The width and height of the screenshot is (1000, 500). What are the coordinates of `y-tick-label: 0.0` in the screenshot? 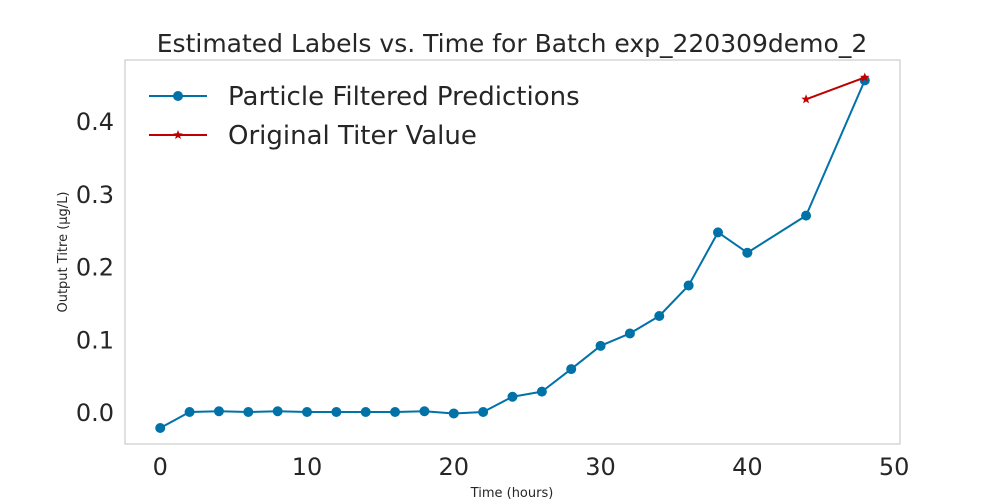 It's located at (95, 413).